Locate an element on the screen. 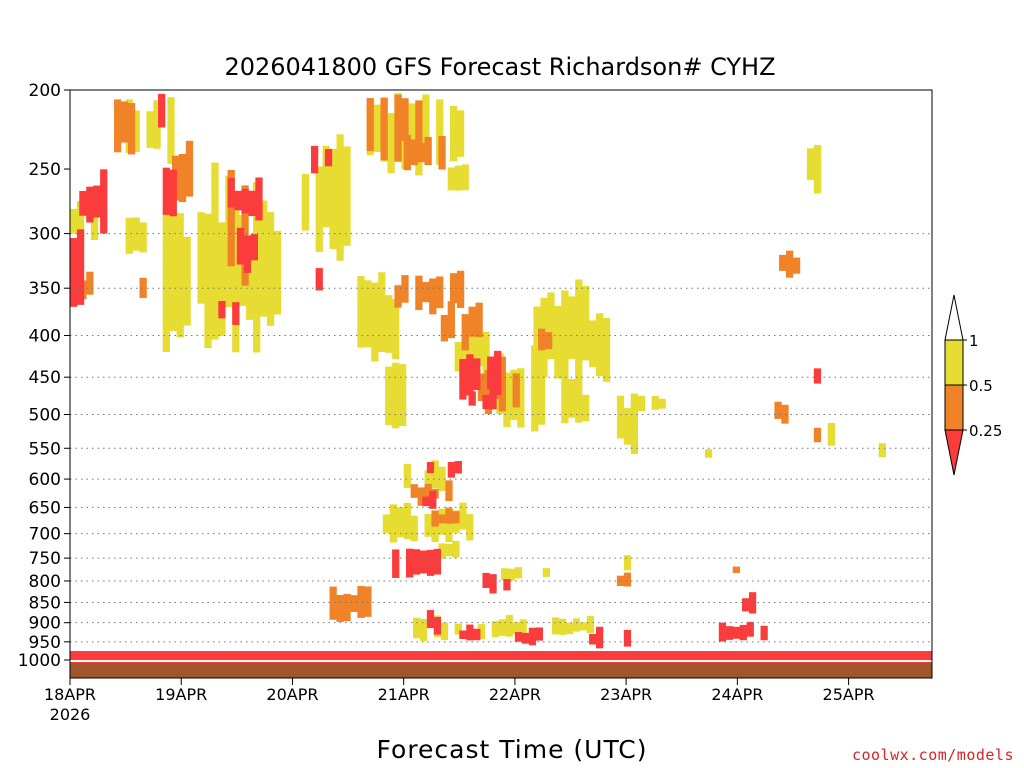 The height and width of the screenshot is (768, 1024). ground-band is located at coordinates (501, 670).